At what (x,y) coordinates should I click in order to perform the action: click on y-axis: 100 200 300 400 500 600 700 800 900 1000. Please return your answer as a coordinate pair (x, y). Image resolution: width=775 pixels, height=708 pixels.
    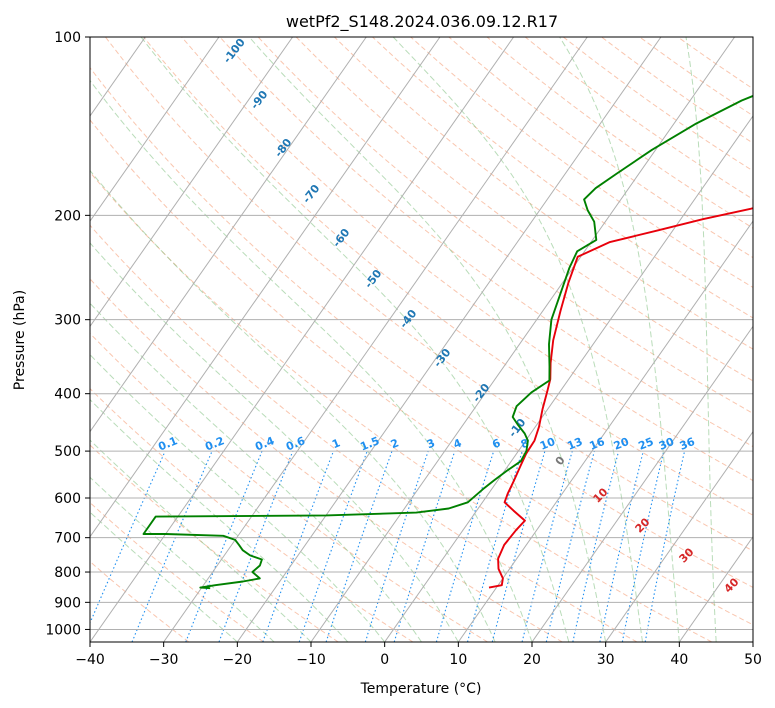
    Looking at the image, I should click on (67, 334).